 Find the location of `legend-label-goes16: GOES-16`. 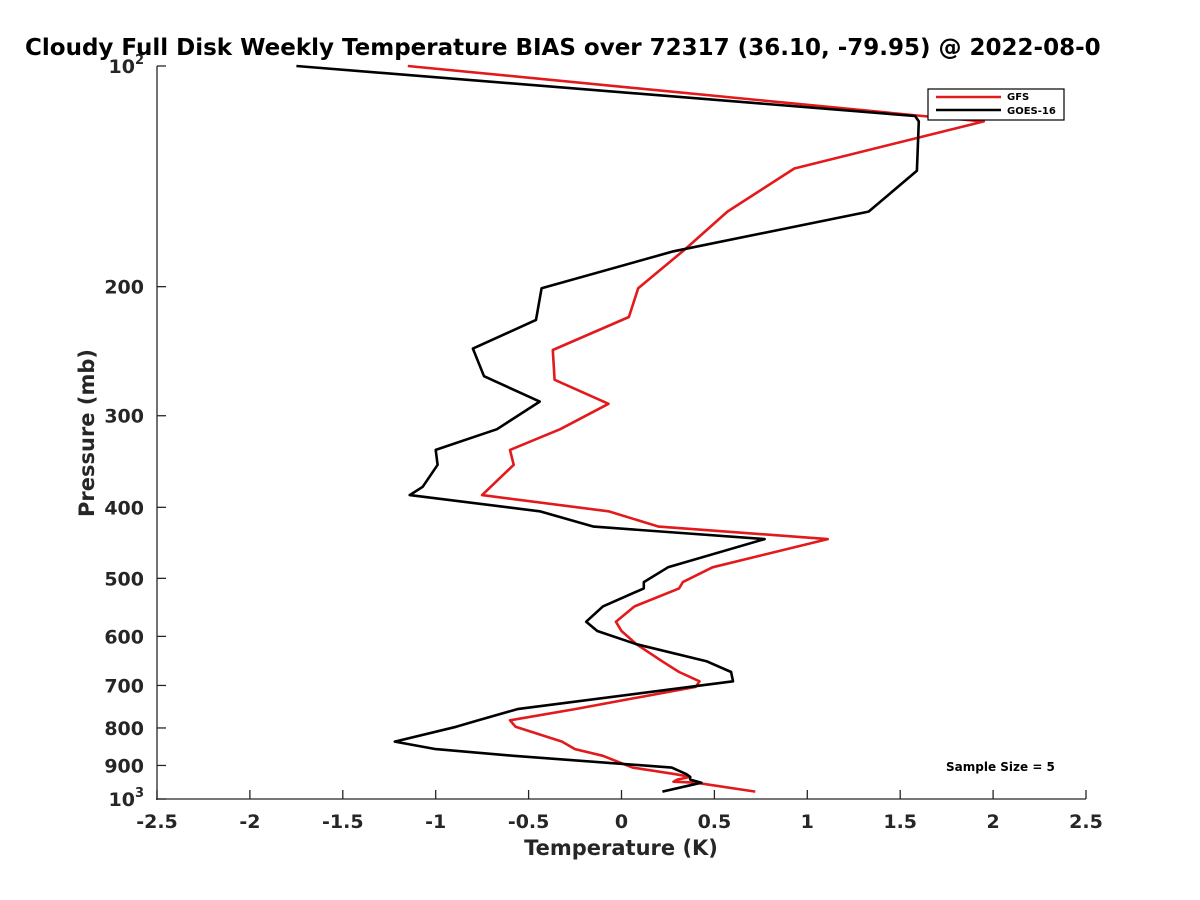

legend-label-goes16: GOES-16 is located at coordinates (1031, 111).